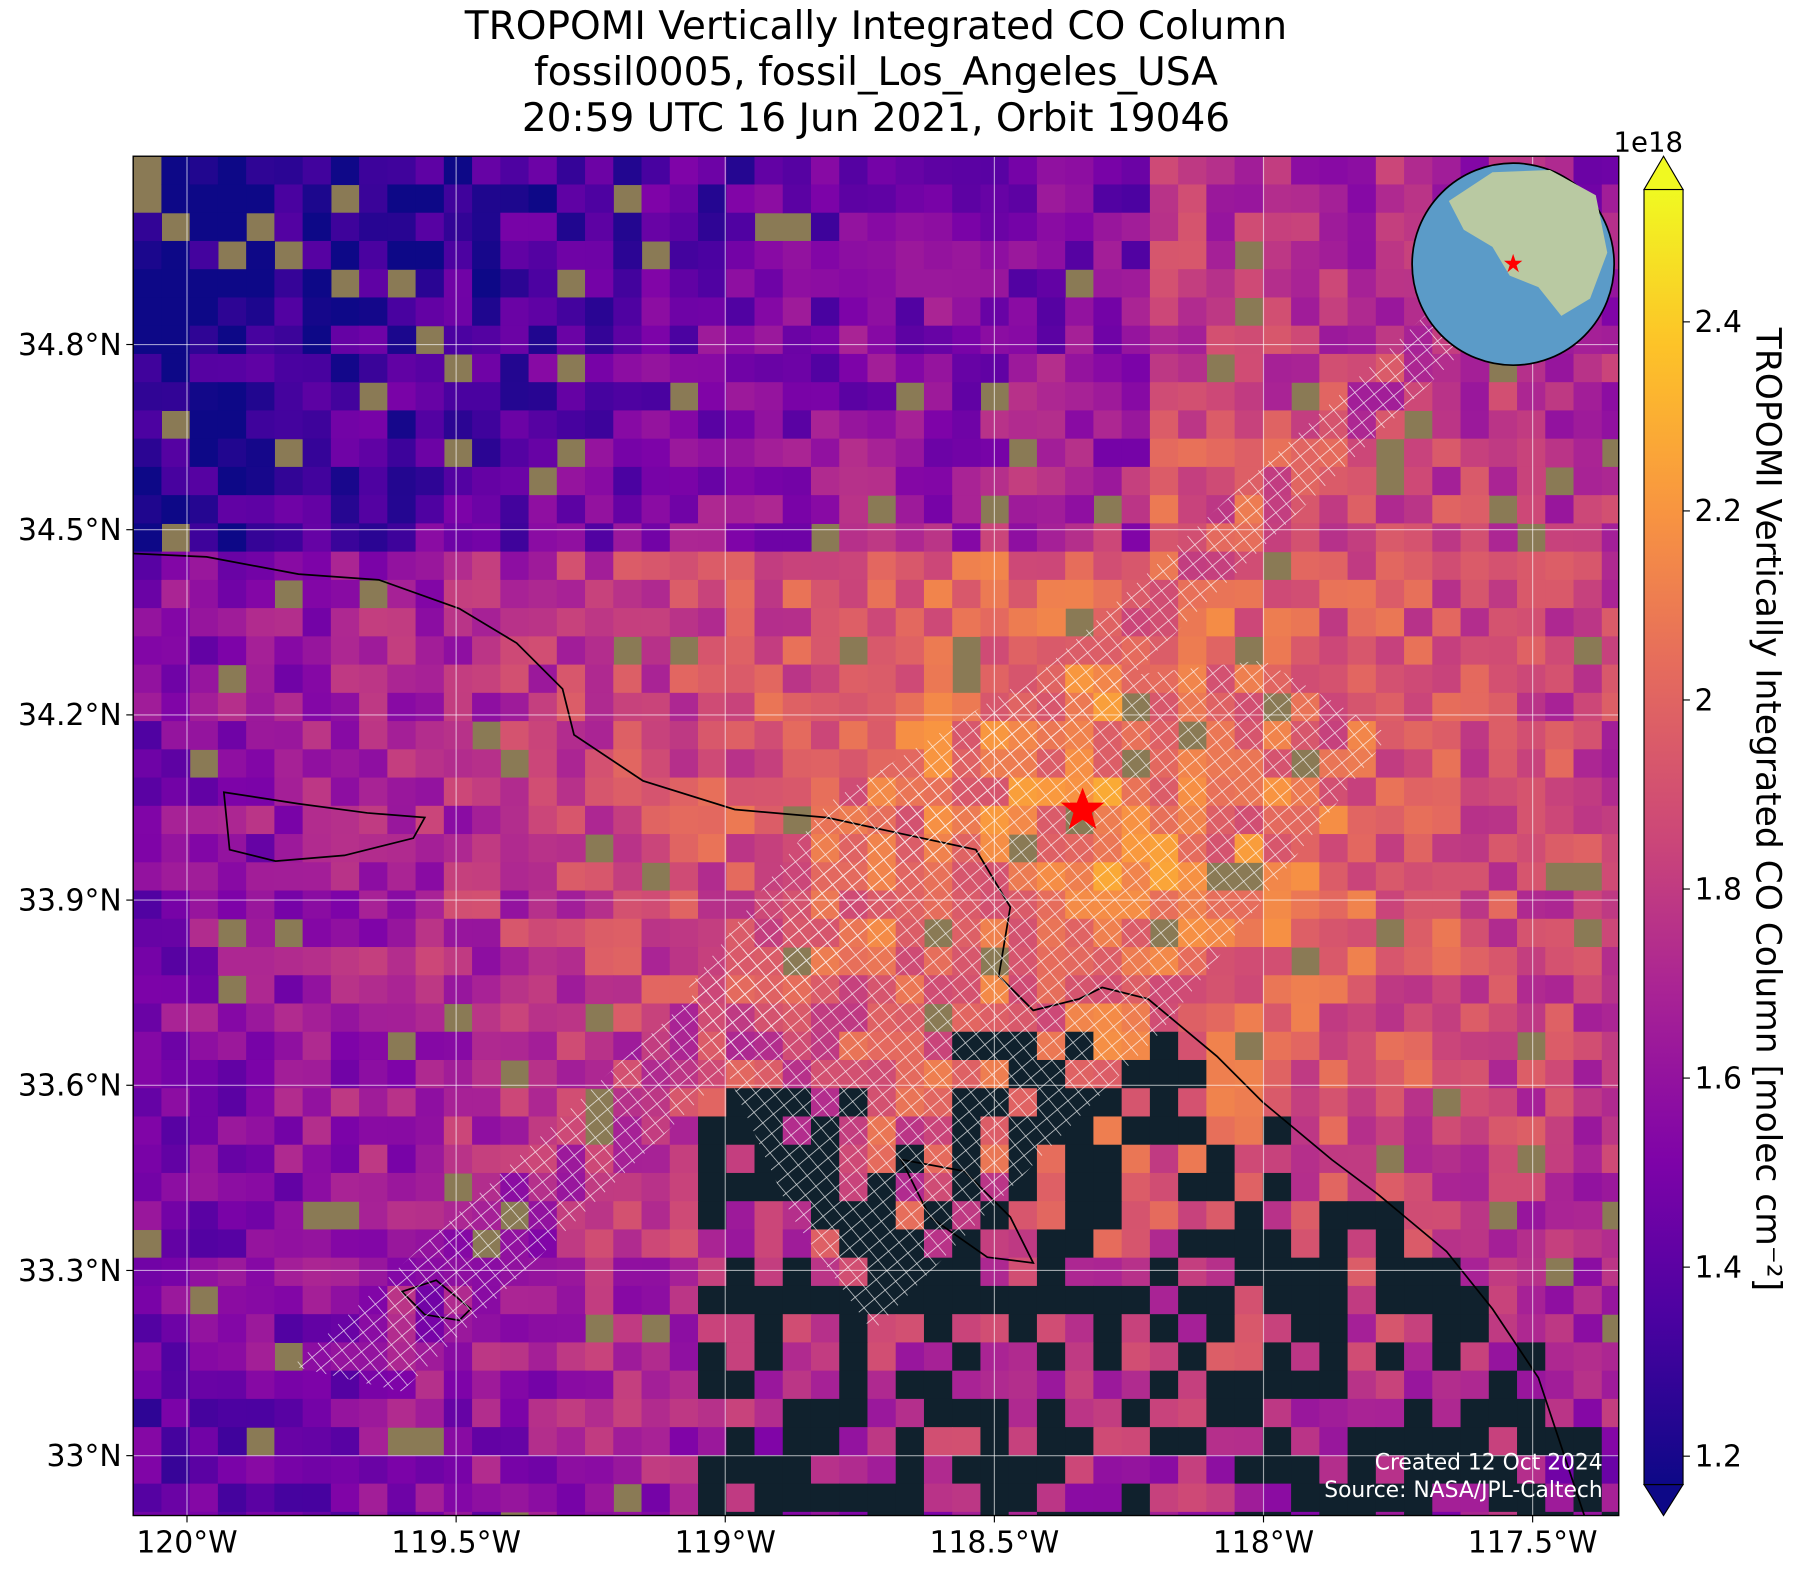 This screenshot has height=1569, width=1799. I want to click on colorbar-tick-label: 1.4, so click(1718, 1267).